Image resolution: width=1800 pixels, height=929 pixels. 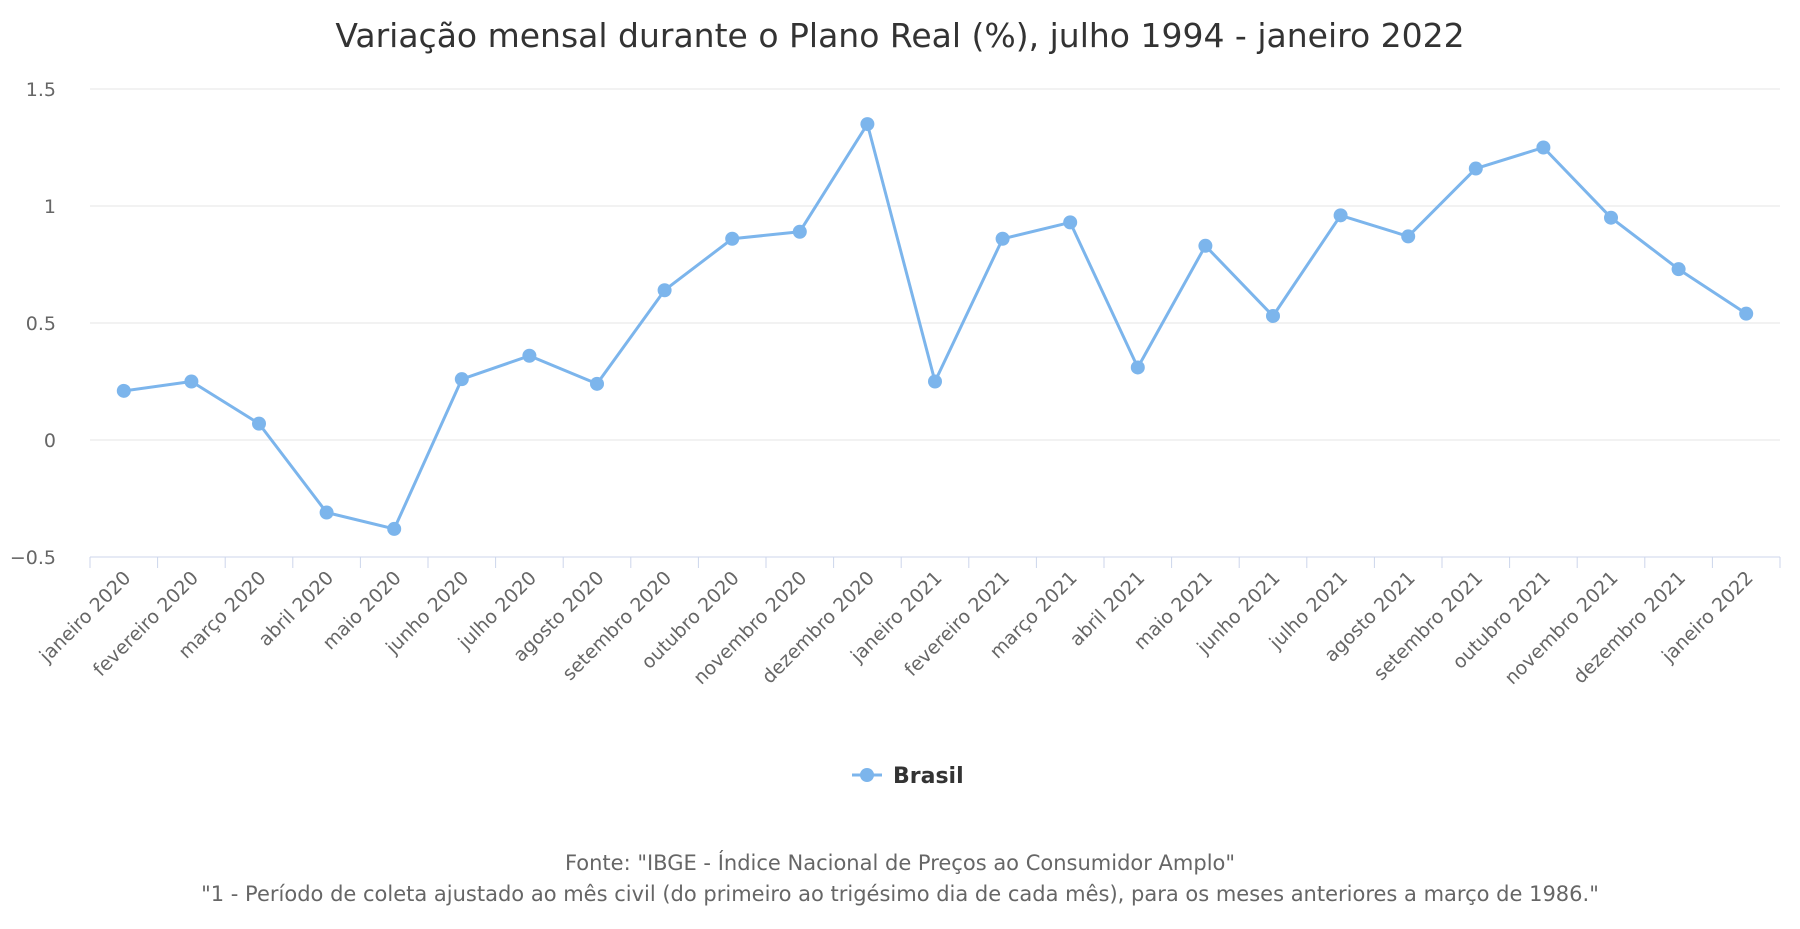 I want to click on y-tick-label: 0.5, so click(x=41, y=324).